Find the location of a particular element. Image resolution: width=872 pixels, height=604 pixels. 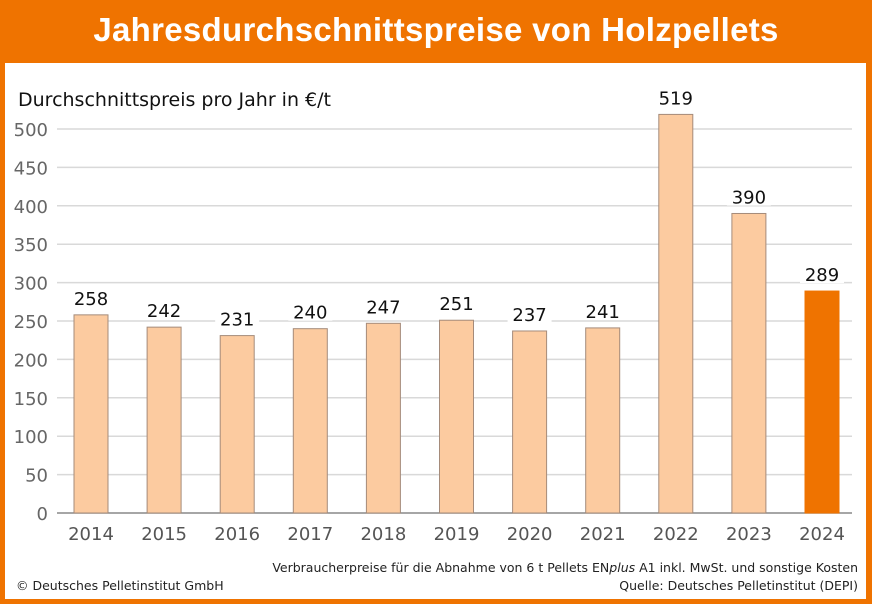

value-label-2022: 519 is located at coordinates (676, 98).